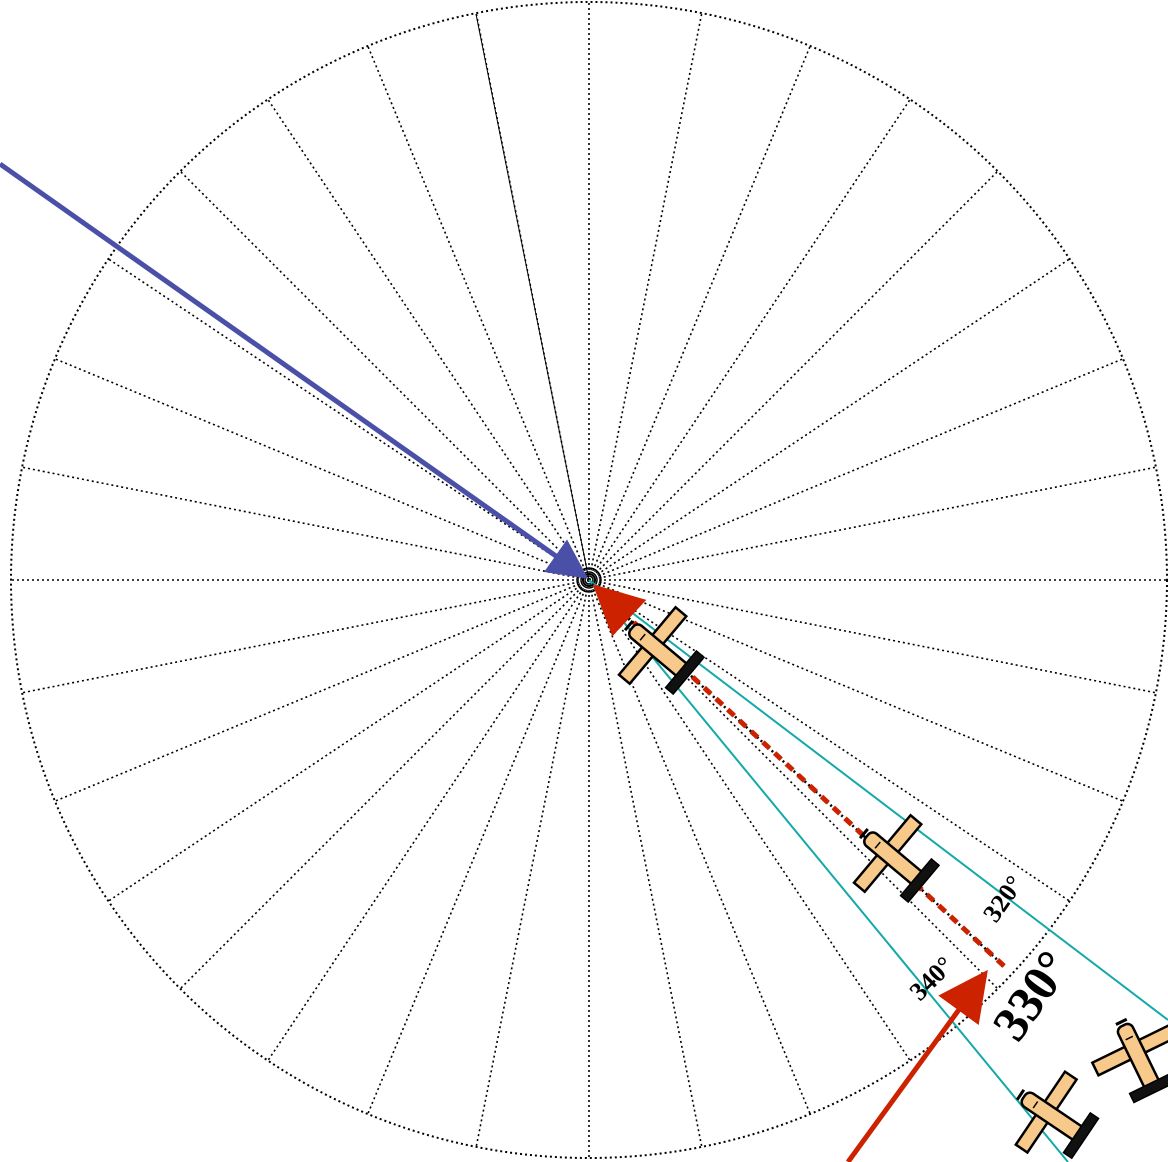 The image size is (1168, 1162). I want to click on spoke-solid, so click(532, 297).